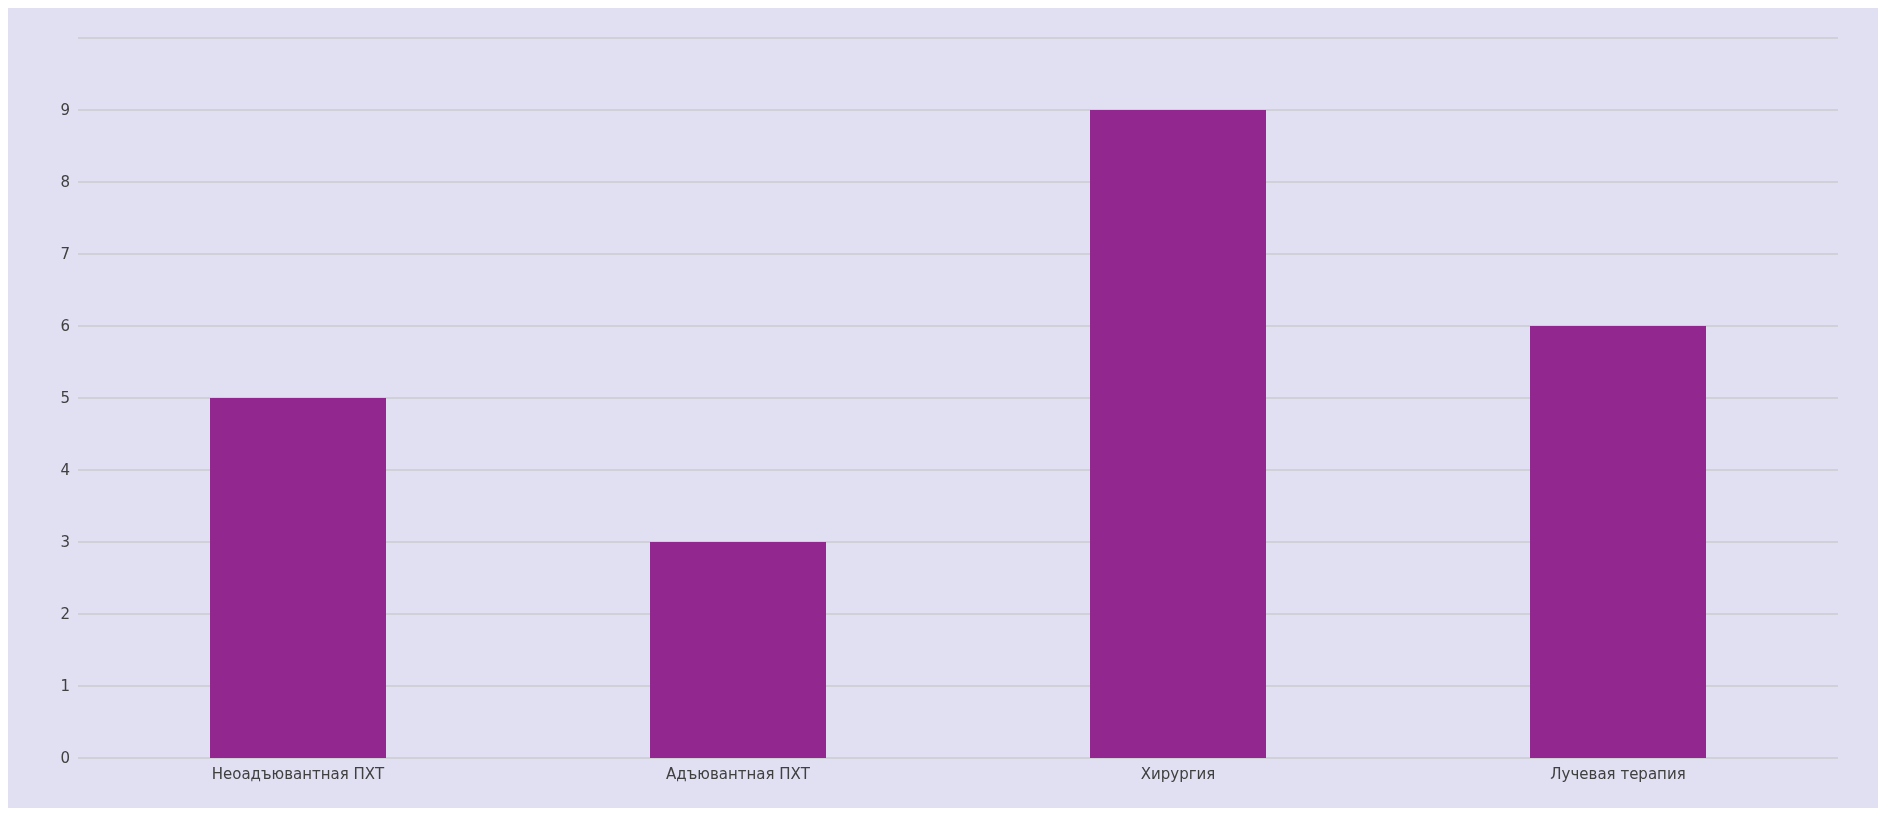 The width and height of the screenshot is (1896, 821). What do you see at coordinates (65, 398) in the screenshot?
I see `y-tick-label: 5` at bounding box center [65, 398].